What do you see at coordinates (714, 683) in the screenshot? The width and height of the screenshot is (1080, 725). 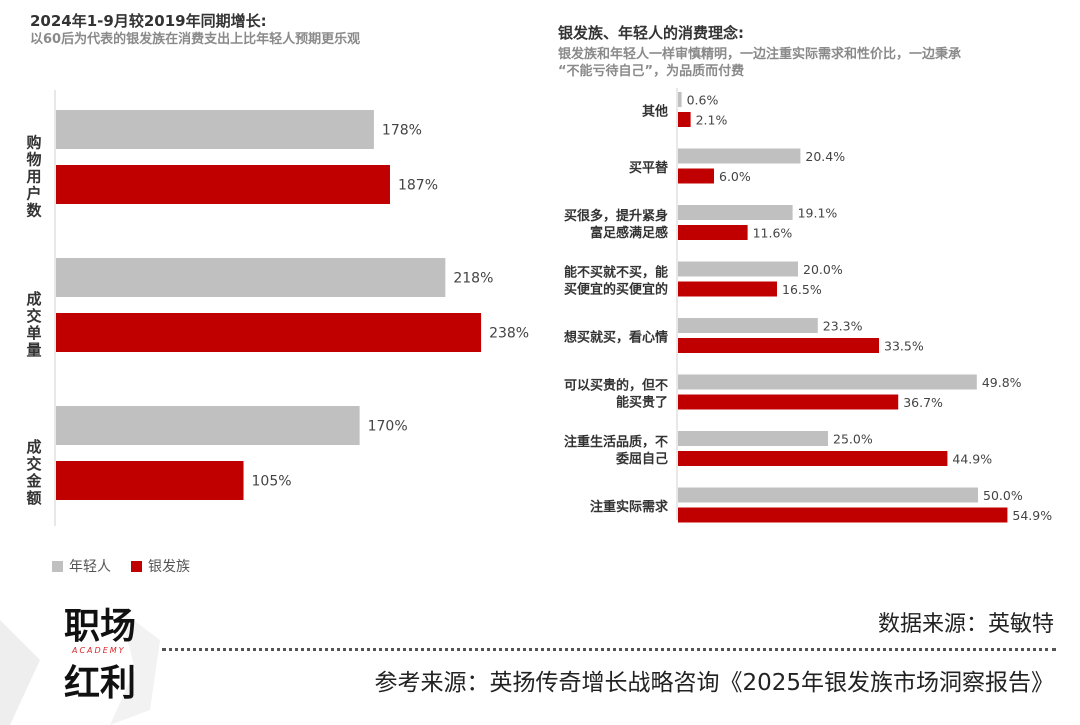 I see `reference-source: 参考来源：英扬传奇增长战略咨询《2025年银发族市场洞察报告》` at bounding box center [714, 683].